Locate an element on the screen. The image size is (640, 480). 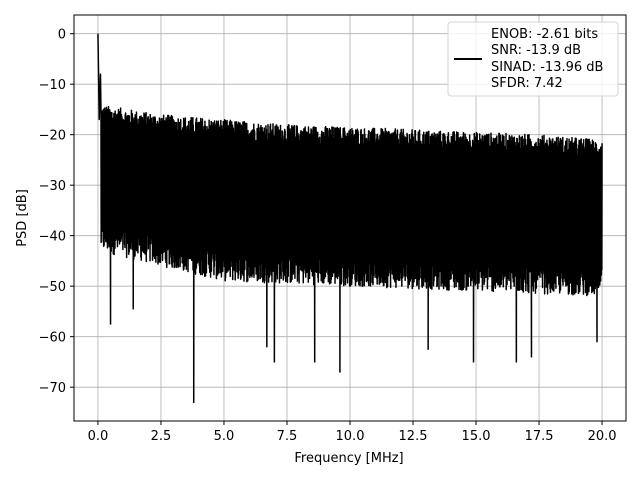
y-tick-label: −10 is located at coordinates (52, 85).